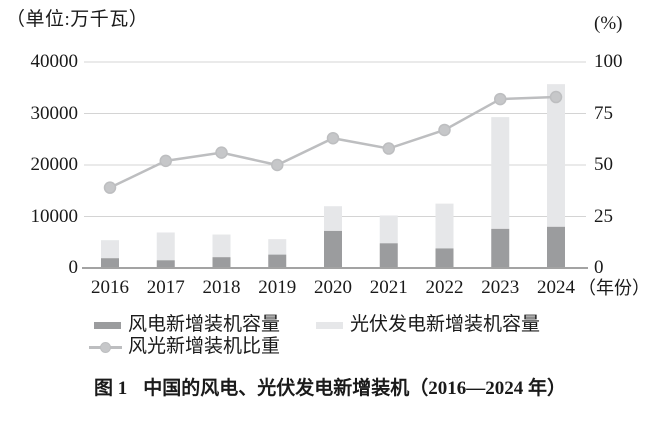 This screenshot has height=424, width=660. Describe the element at coordinates (500, 287) in the screenshot. I see `x-axis-tick: 2023` at that location.